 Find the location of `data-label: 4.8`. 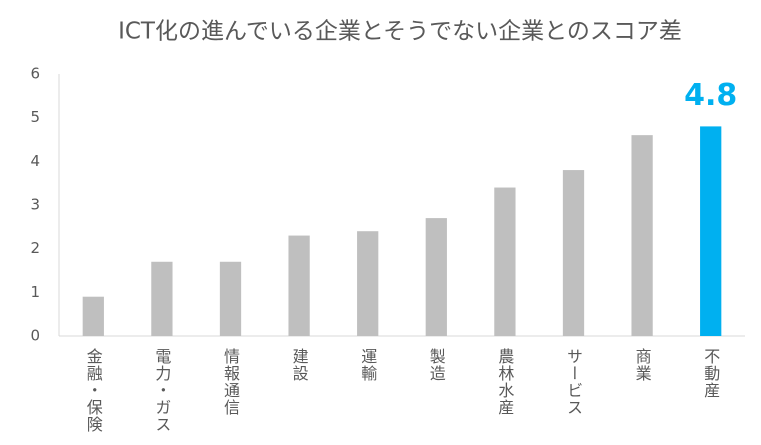

data-label: 4.8 is located at coordinates (710, 95).